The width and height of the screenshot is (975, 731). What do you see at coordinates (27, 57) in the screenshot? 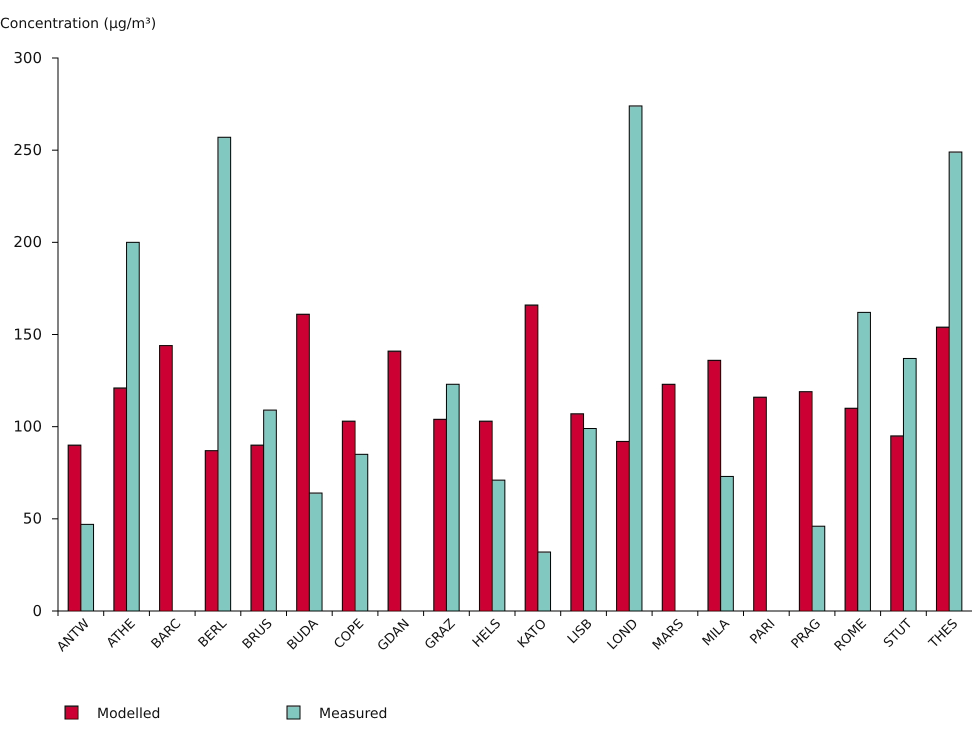
I see `y-tick-label: 300` at bounding box center [27, 57].